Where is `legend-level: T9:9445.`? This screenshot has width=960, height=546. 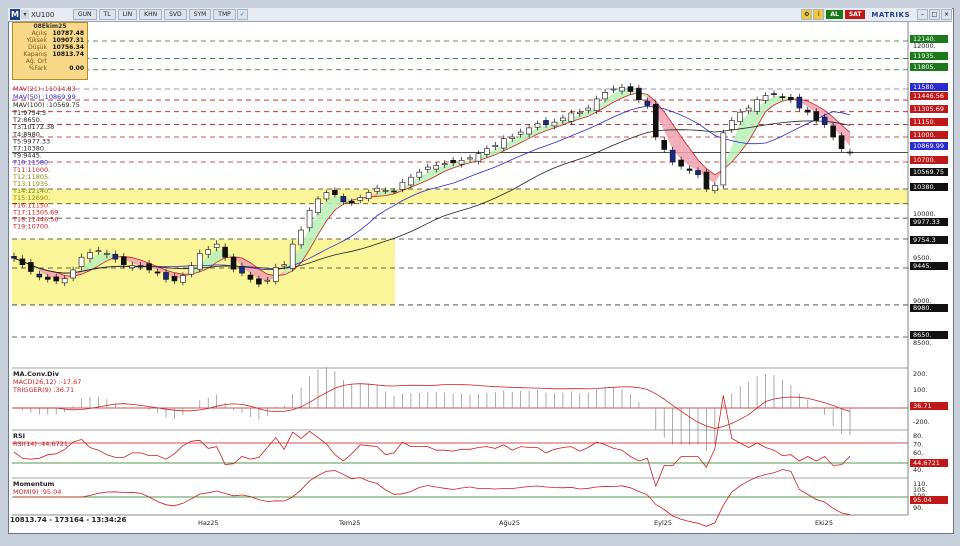
legend-level: T9:9445. is located at coordinates (27, 156).